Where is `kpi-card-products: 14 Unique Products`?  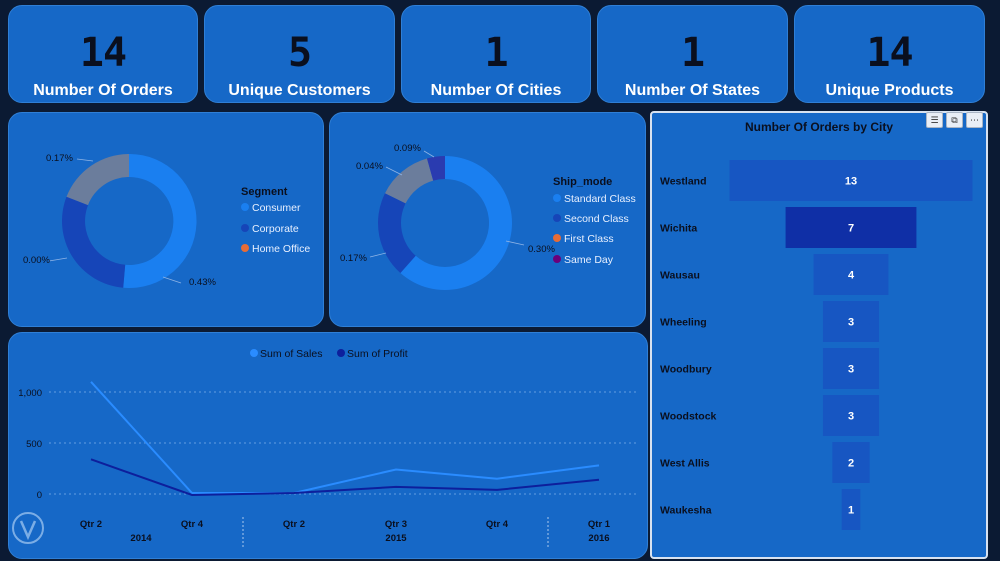
kpi-card-products: 14 Unique Products is located at coordinates (889, 54).